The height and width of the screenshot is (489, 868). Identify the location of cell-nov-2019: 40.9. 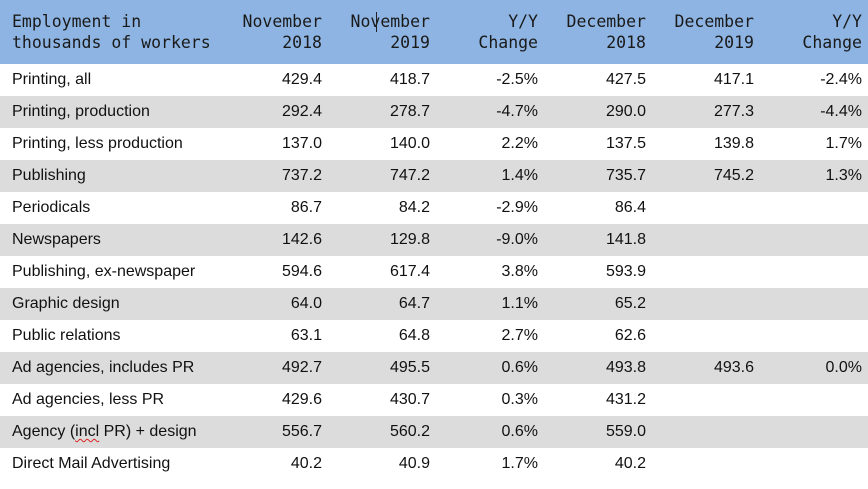
(414, 463).